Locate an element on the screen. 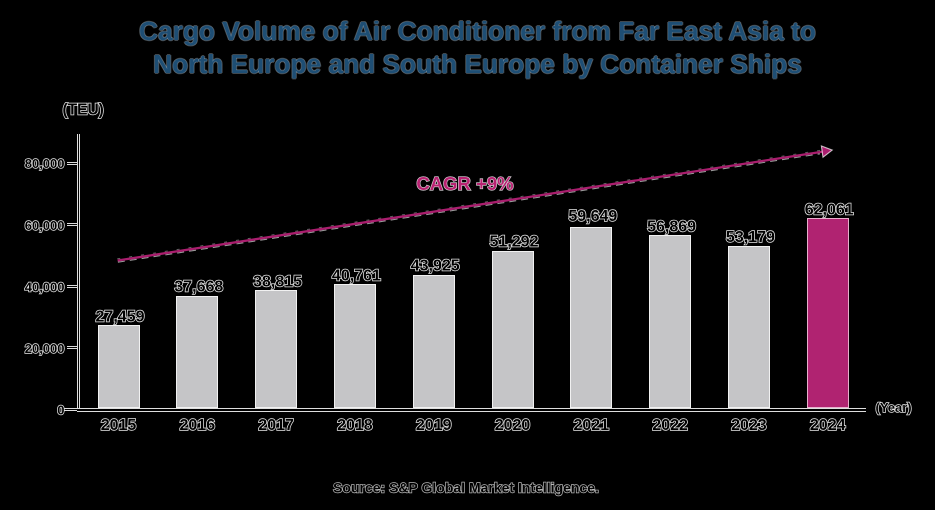  svg-text: 20,000 is located at coordinates (45, 348).